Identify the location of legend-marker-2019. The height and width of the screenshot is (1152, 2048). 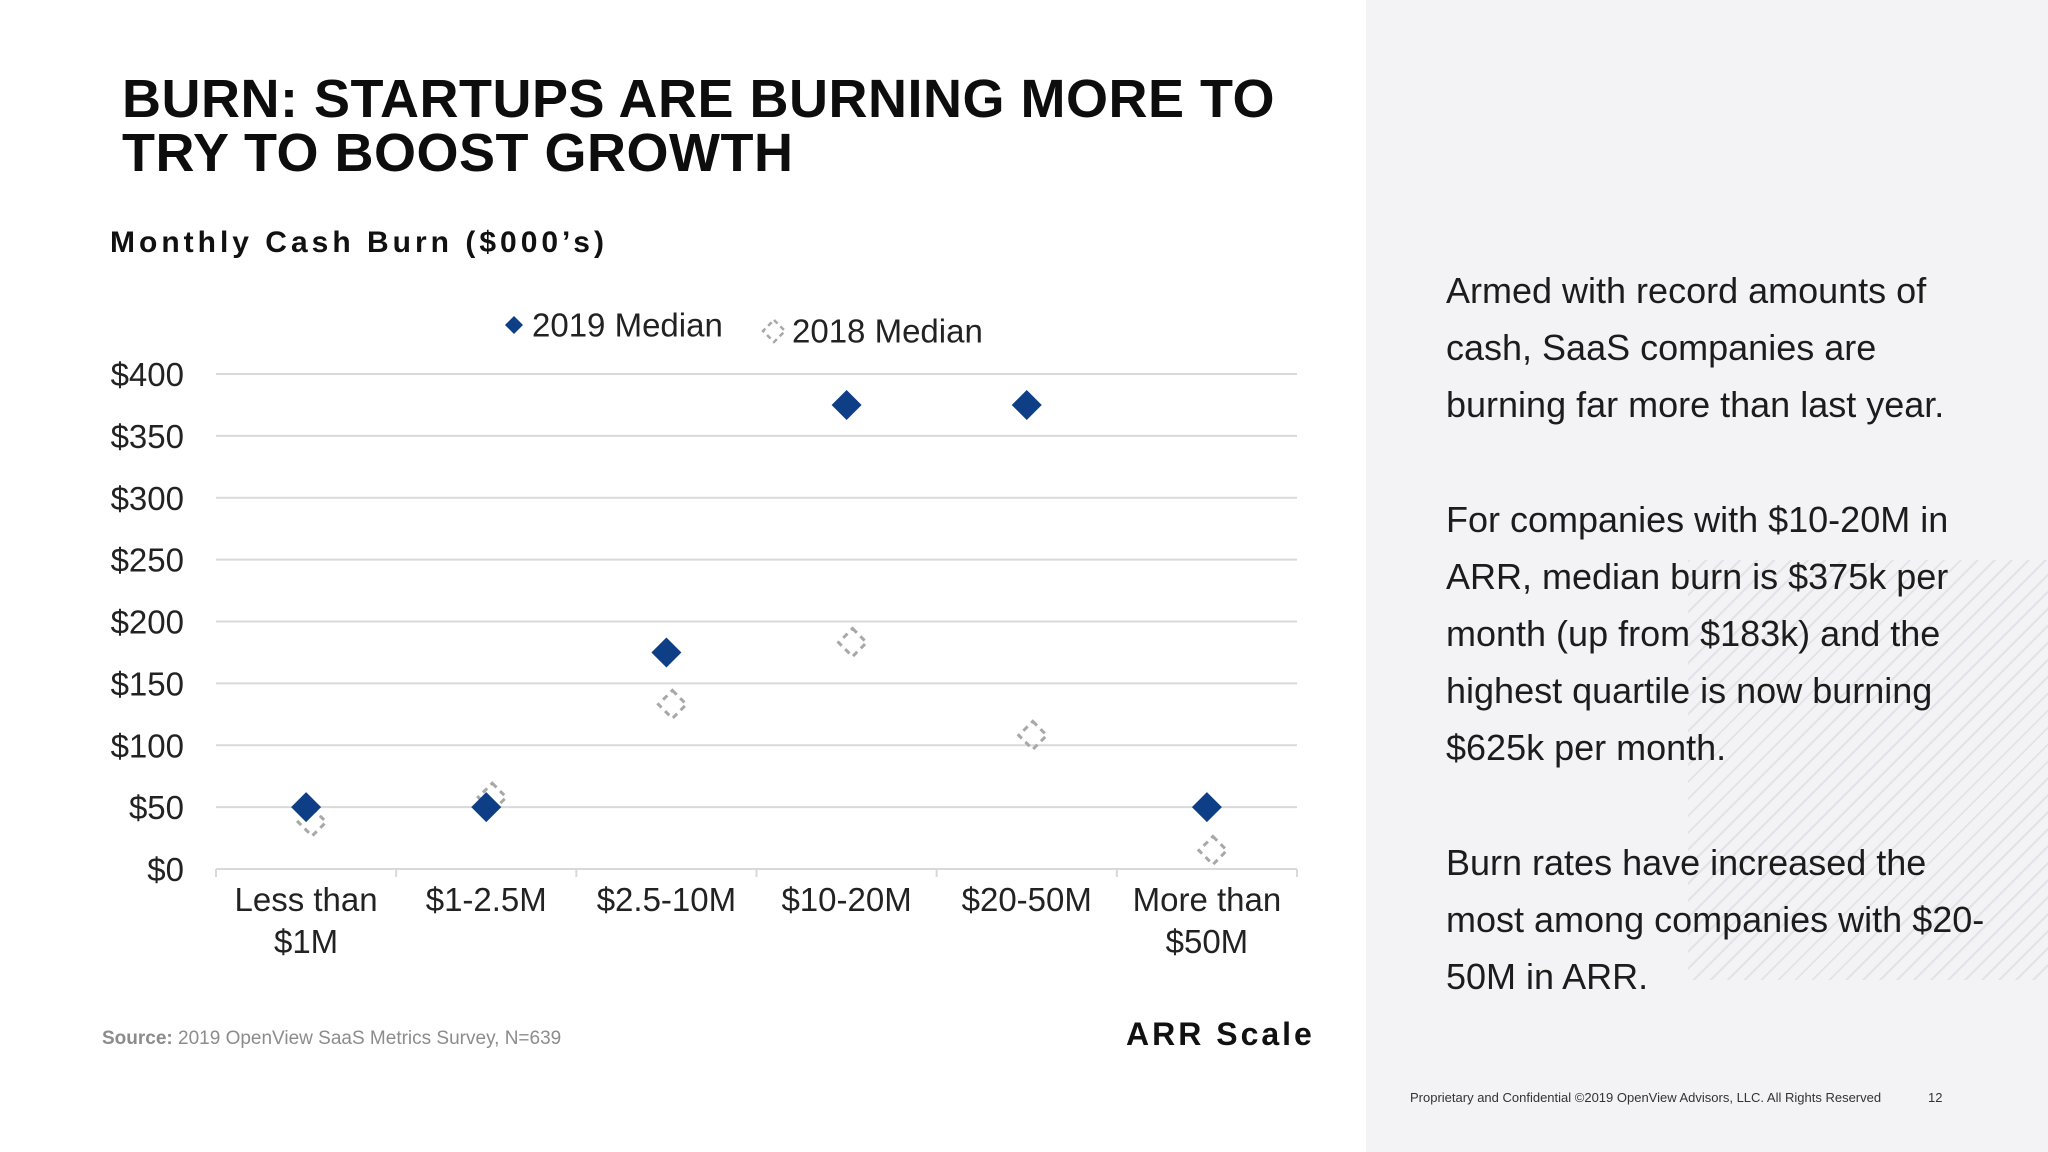
(514, 325).